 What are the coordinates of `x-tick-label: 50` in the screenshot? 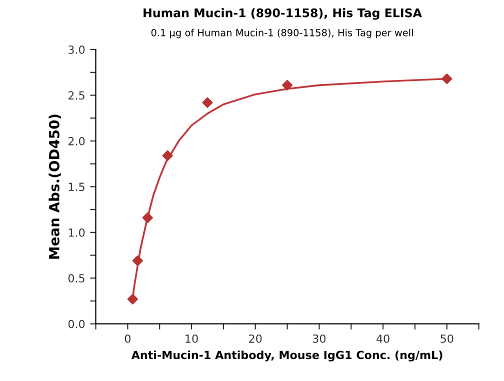 It's located at (447, 338).